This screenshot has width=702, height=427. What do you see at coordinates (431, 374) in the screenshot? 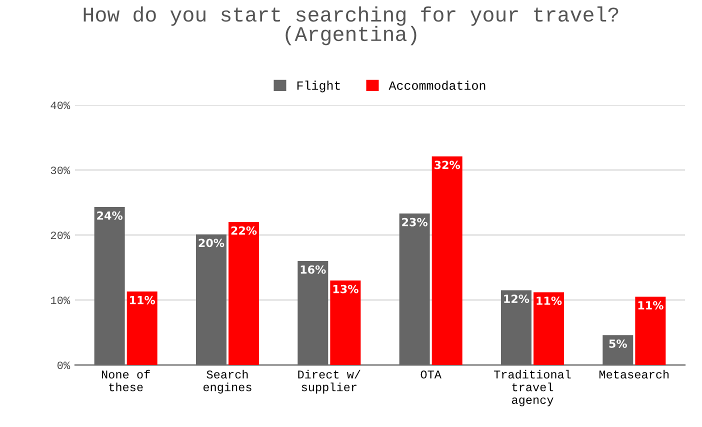
I see `x-tick-label: OTA` at bounding box center [431, 374].